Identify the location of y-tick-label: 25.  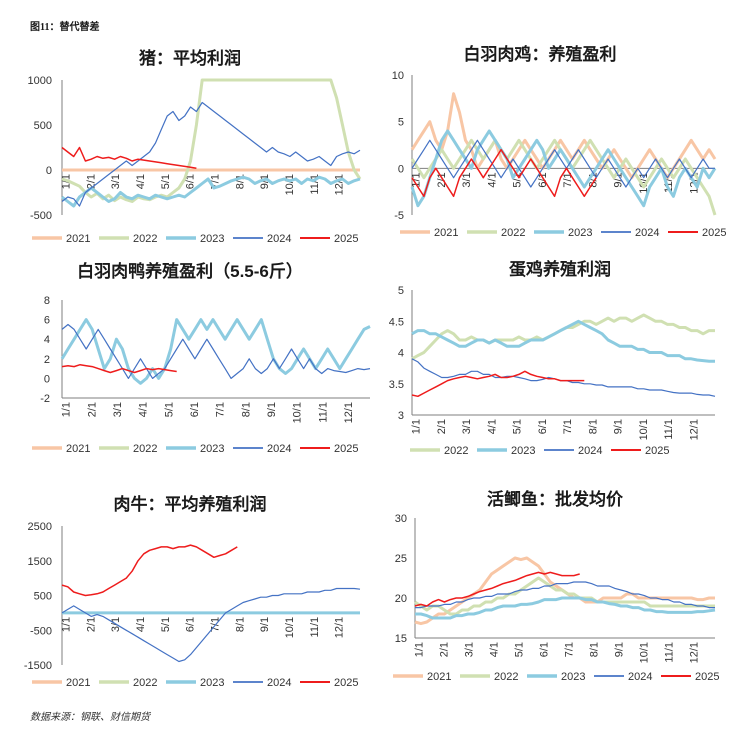
(401, 559).